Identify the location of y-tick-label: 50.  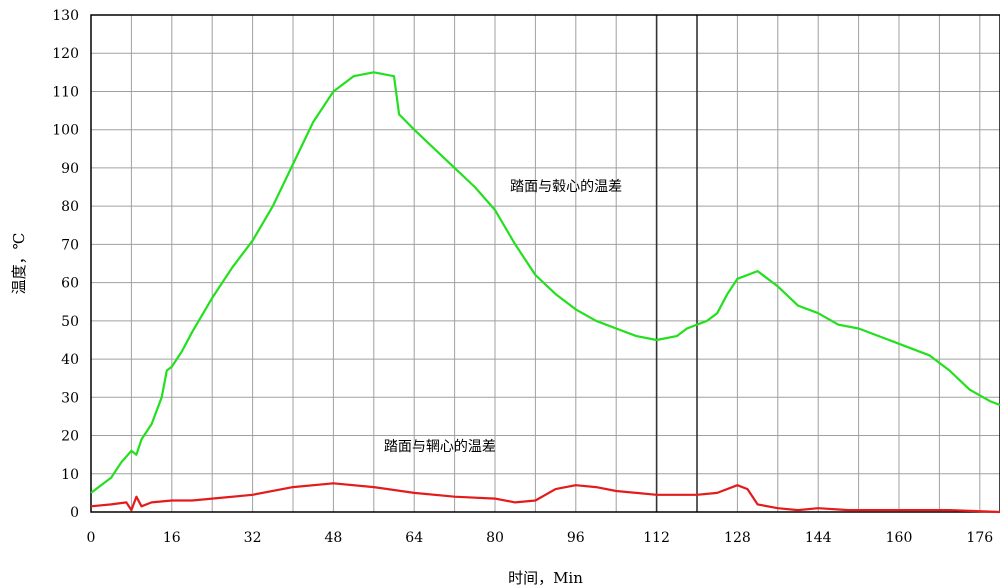
(70, 322).